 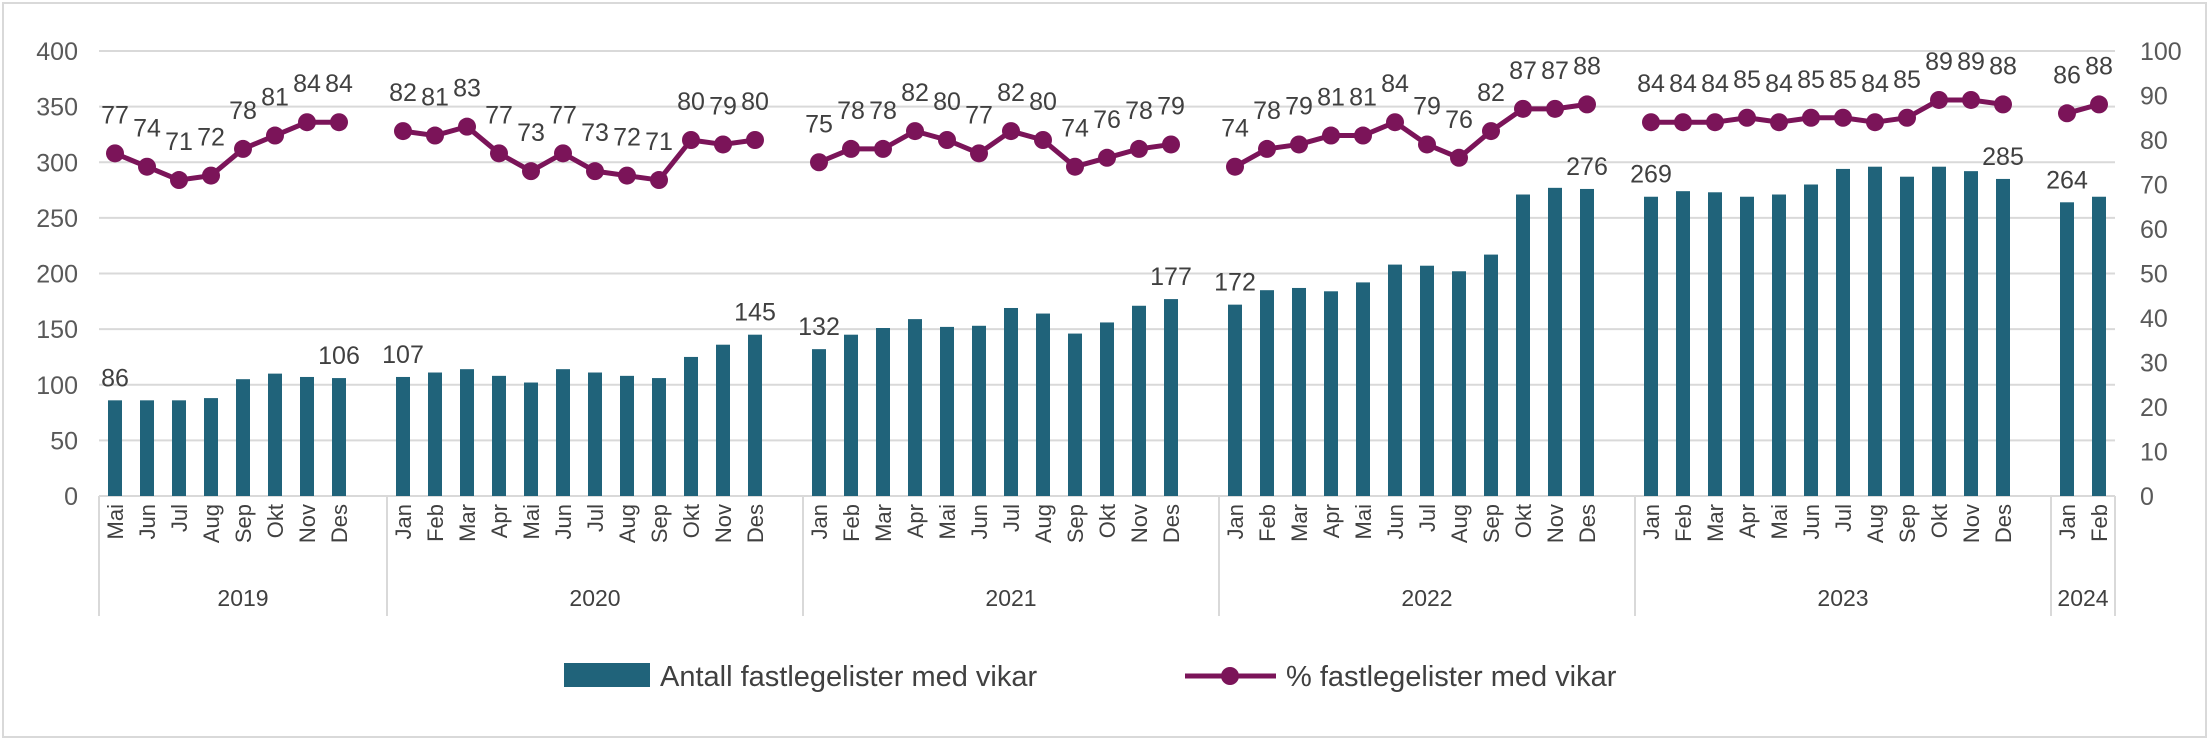 I want to click on month-tick-label: Mar, so click(x=1299, y=523).